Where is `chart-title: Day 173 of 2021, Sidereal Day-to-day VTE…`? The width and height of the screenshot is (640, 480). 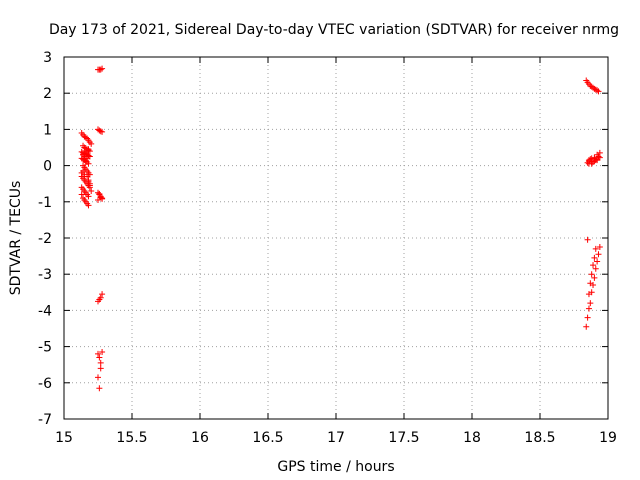
chart-title: Day 173 of 2021, Sidereal Day-to-day VTE… is located at coordinates (334, 30).